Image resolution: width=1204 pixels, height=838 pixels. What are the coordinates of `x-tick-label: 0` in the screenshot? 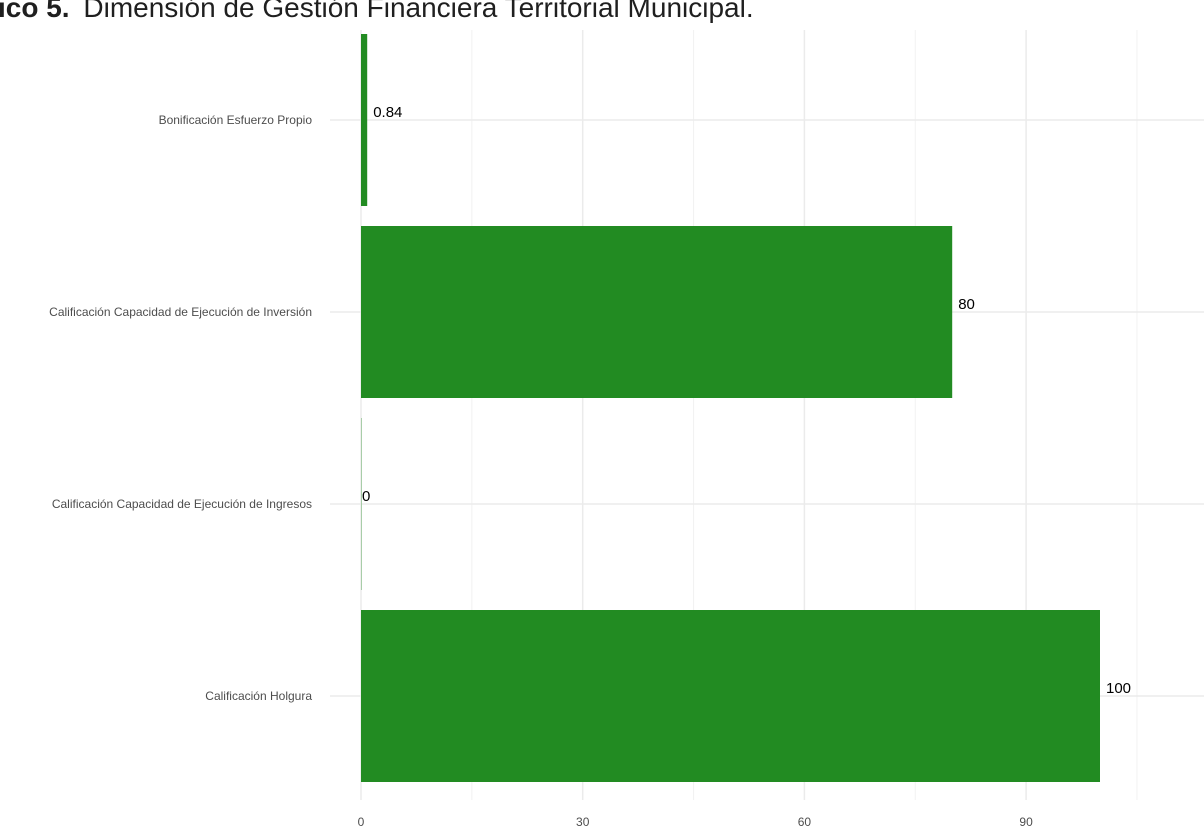 It's located at (361, 822).